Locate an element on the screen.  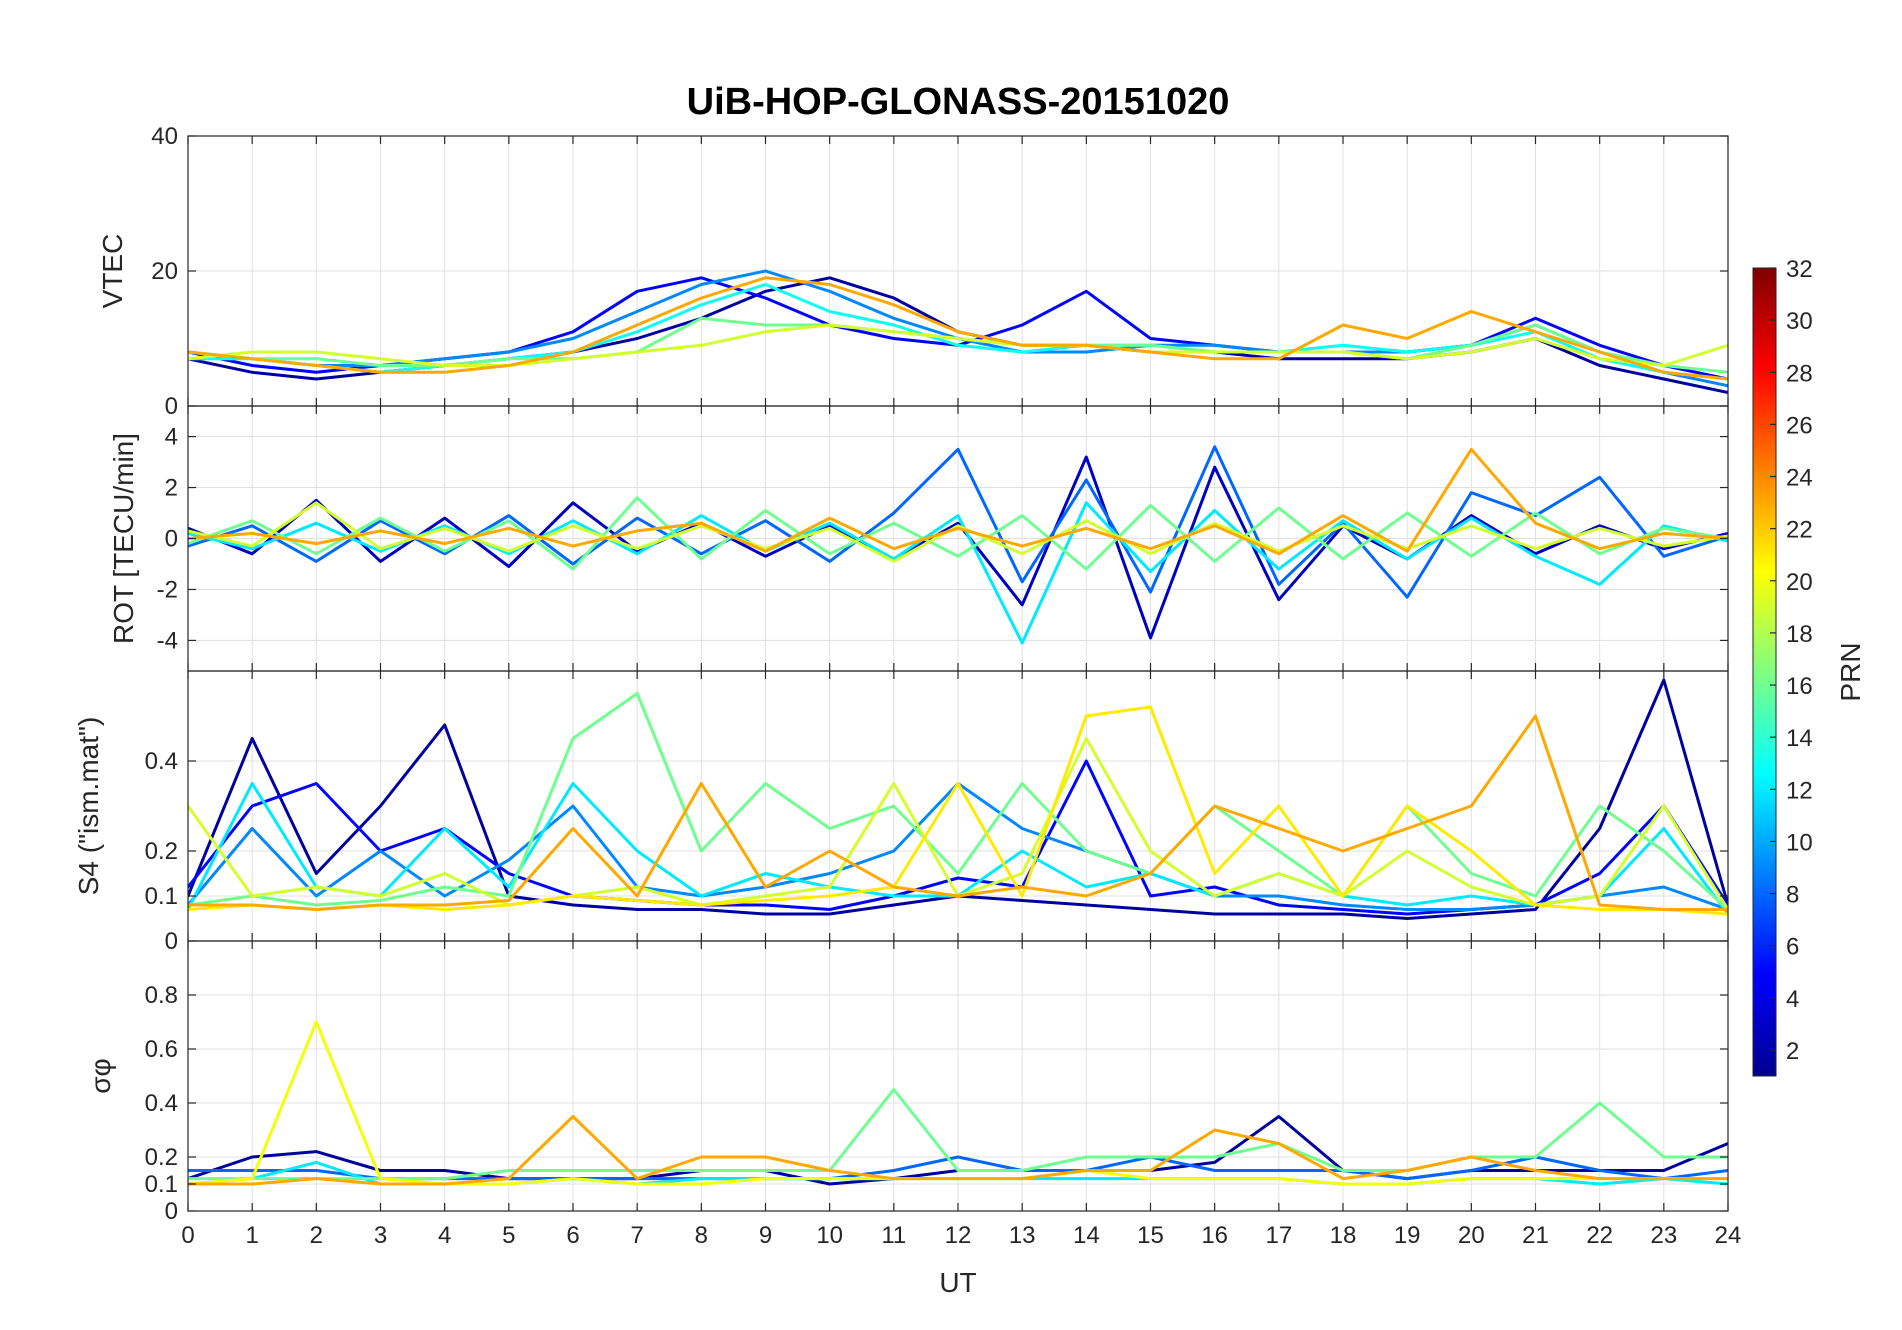
x-tick-label: 21 is located at coordinates (1535, 1235).